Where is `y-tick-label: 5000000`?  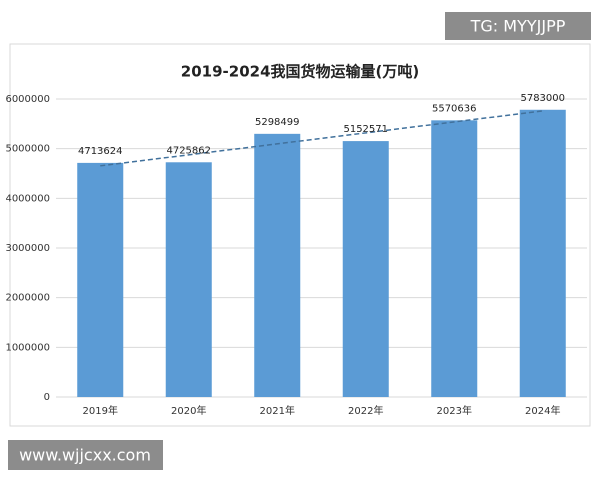
y-tick-label: 5000000 is located at coordinates (27, 149).